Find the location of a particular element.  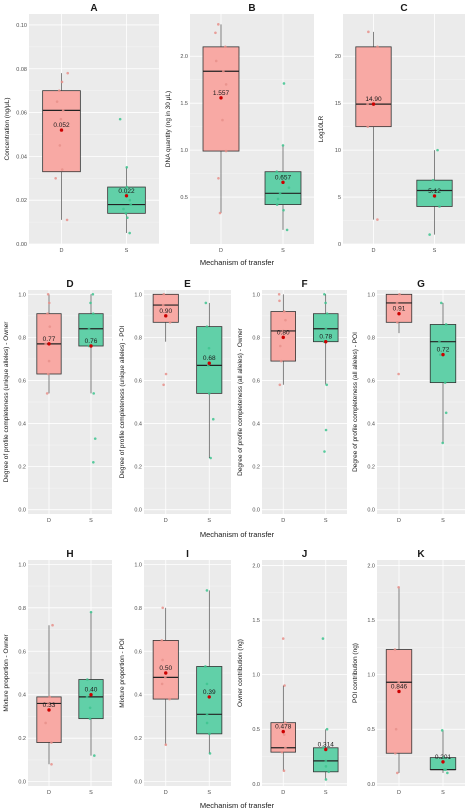

panel-title: F is located at coordinates (304, 284).